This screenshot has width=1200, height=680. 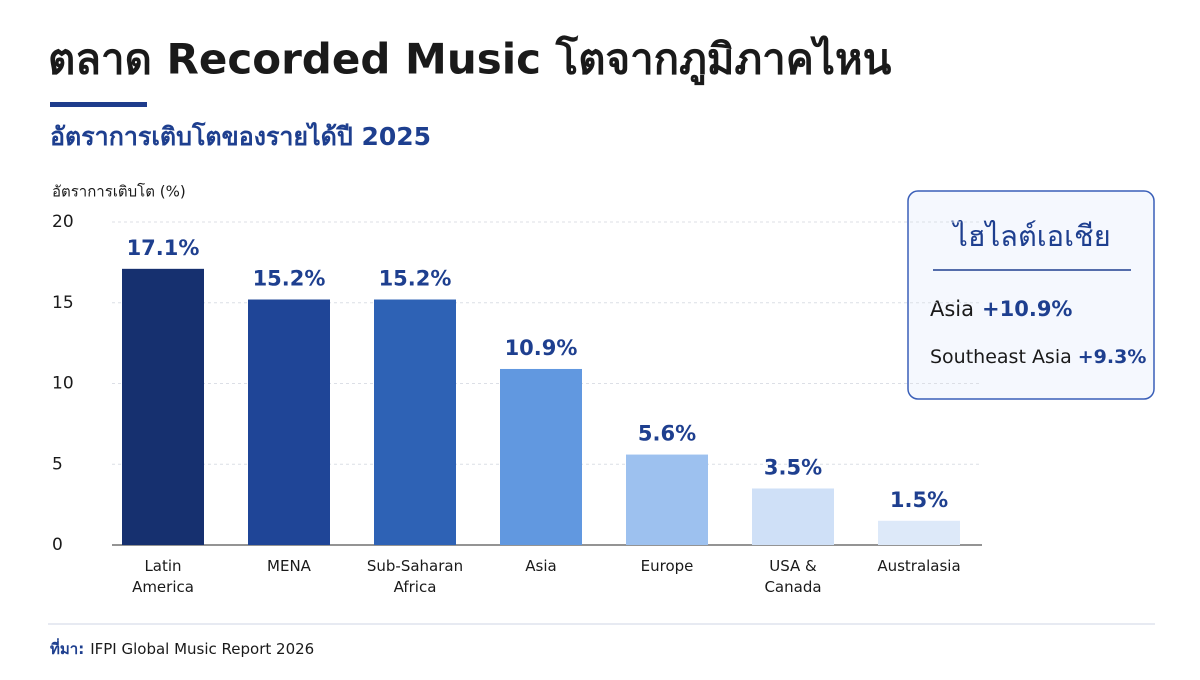 I want to click on highlight-label: Asia, so click(x=952, y=309).